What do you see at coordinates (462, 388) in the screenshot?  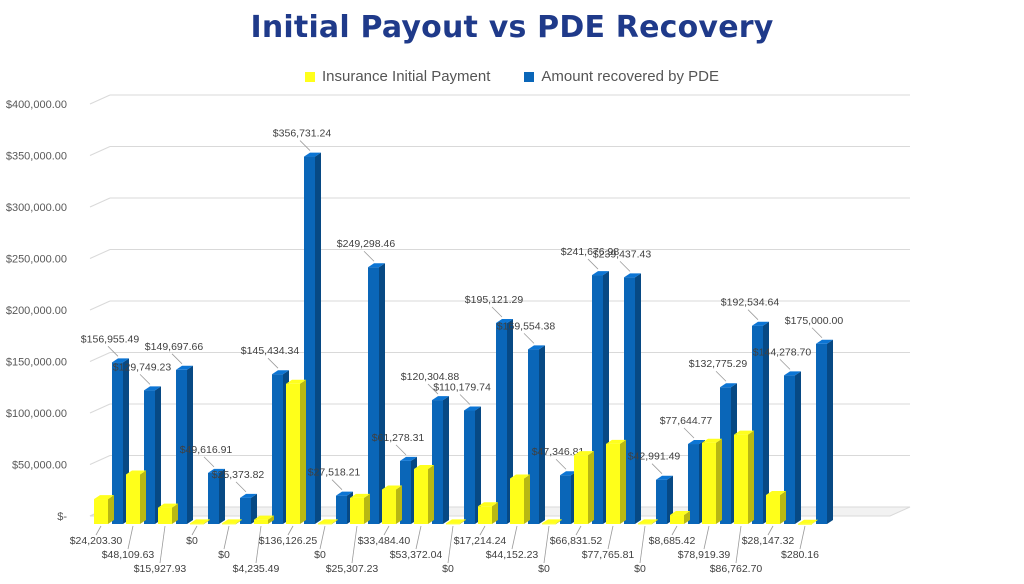 I see `data-label-recovered: $110,179.74` at bounding box center [462, 388].